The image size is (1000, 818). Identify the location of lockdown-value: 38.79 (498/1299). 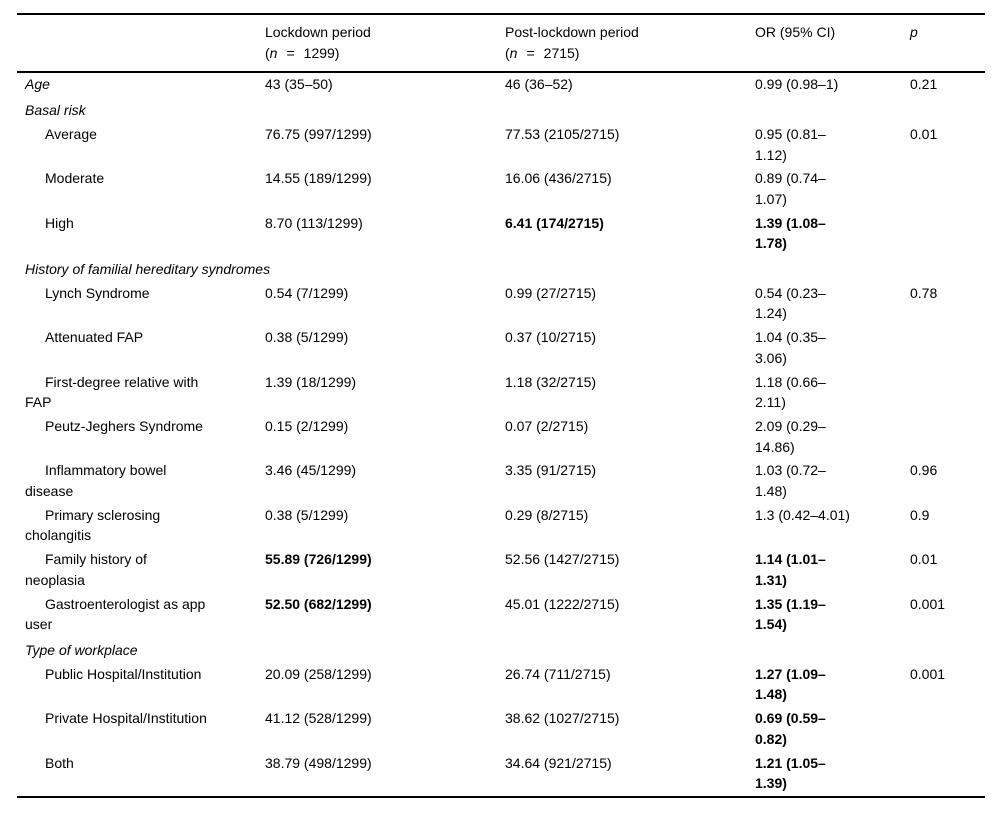
(318, 762).